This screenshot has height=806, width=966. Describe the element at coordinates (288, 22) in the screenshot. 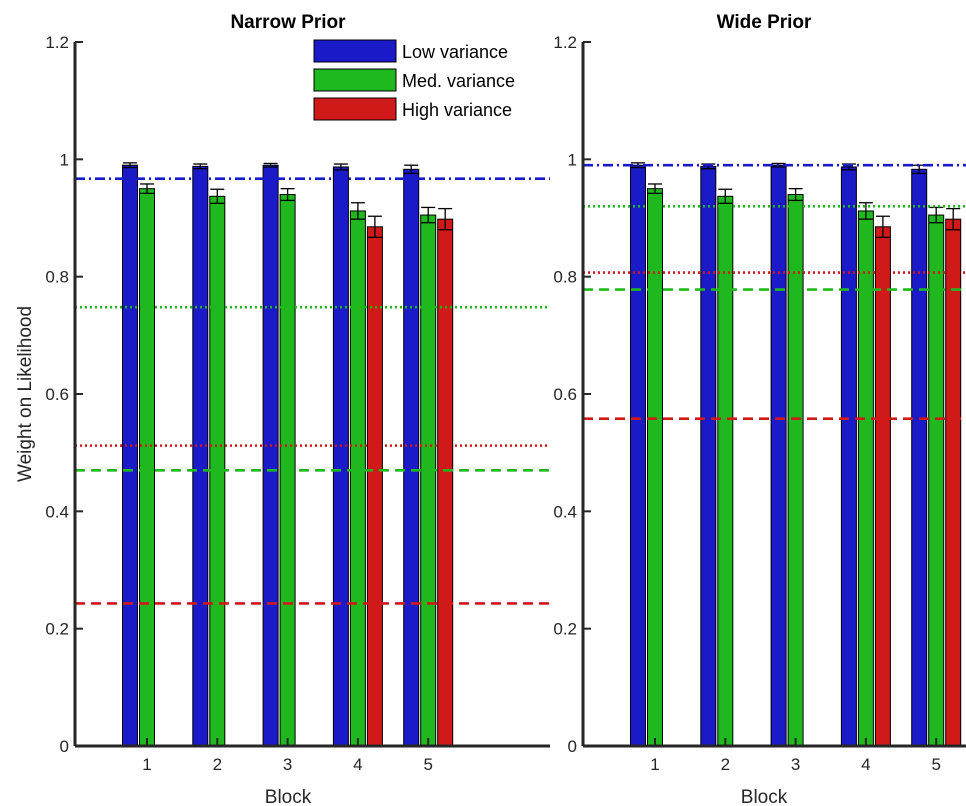

I see `chart-title: Narrow Prior` at that location.